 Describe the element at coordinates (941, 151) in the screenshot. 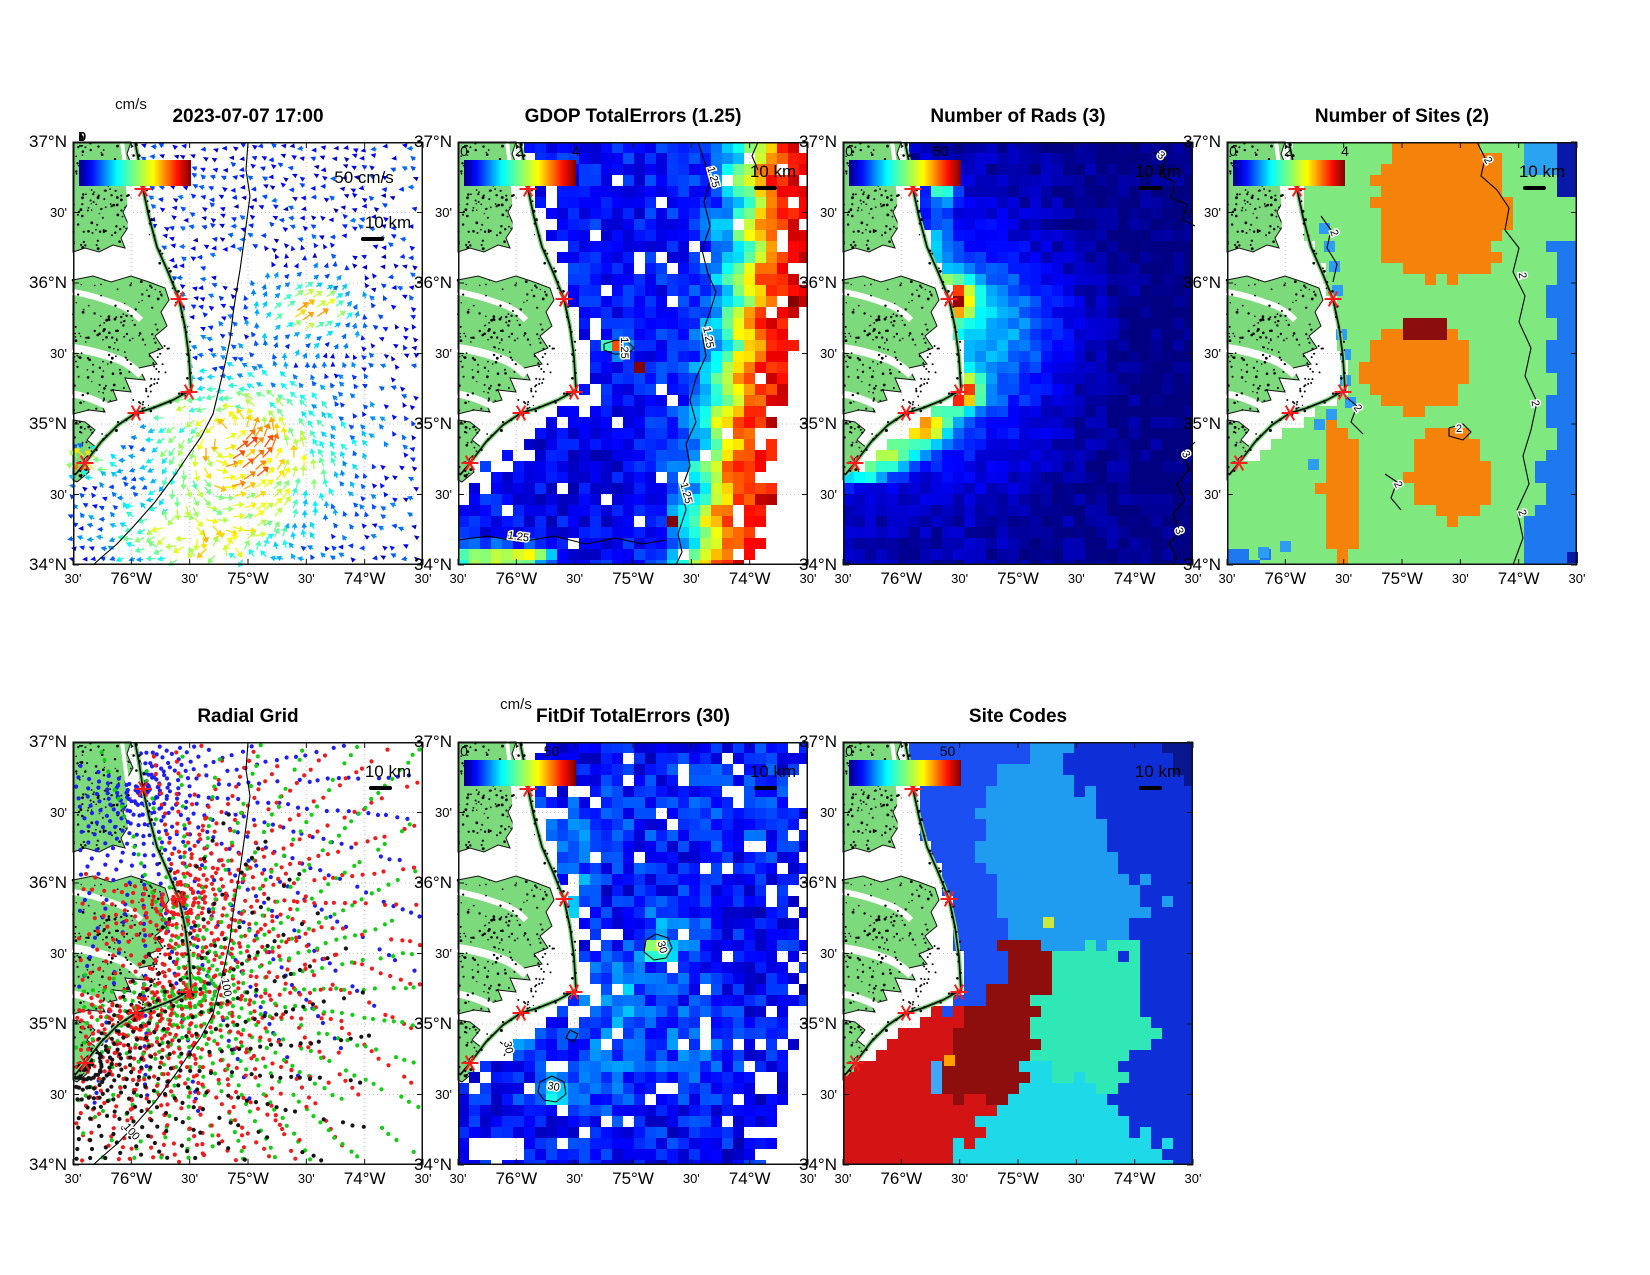

I see `colorbar-tick: 50` at that location.